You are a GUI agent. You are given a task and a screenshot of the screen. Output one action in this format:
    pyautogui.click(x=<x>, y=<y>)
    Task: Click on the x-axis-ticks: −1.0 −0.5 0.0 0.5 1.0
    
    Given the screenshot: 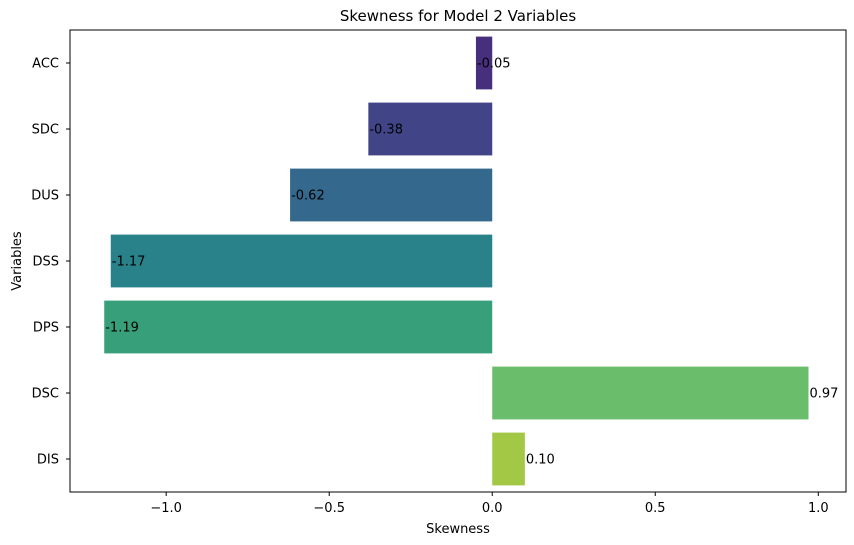 What is the action you would take?
    pyautogui.click(x=489, y=504)
    